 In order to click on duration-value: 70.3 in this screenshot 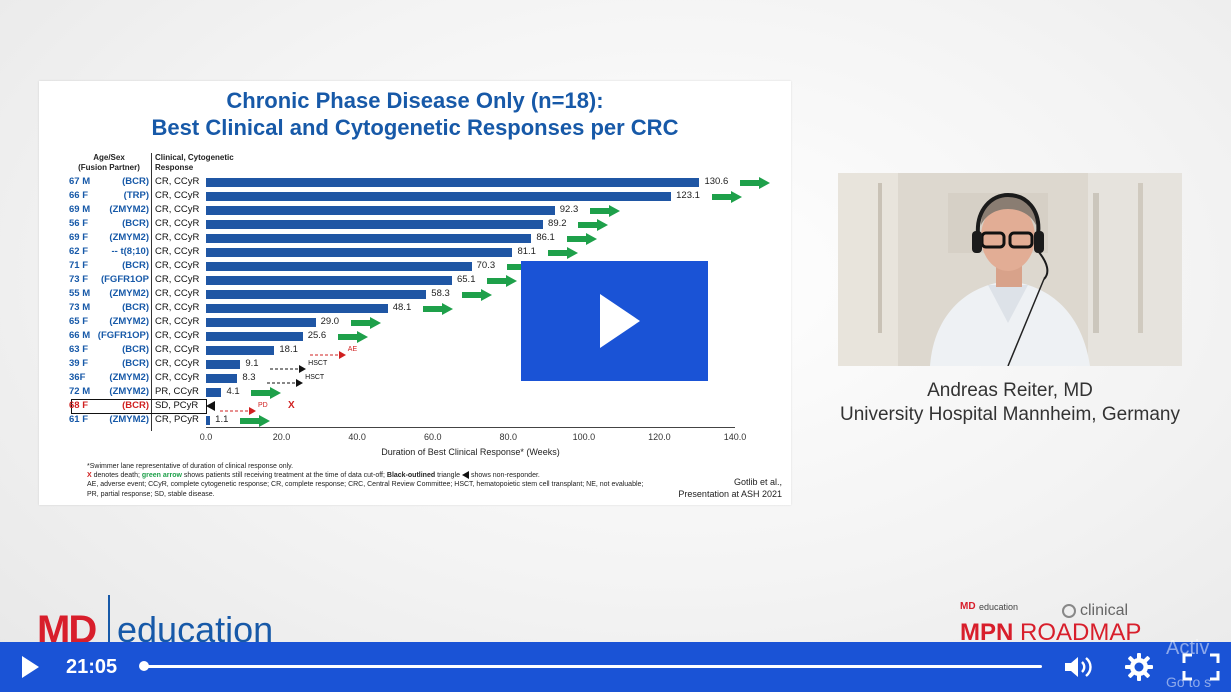, I will do `click(486, 265)`.